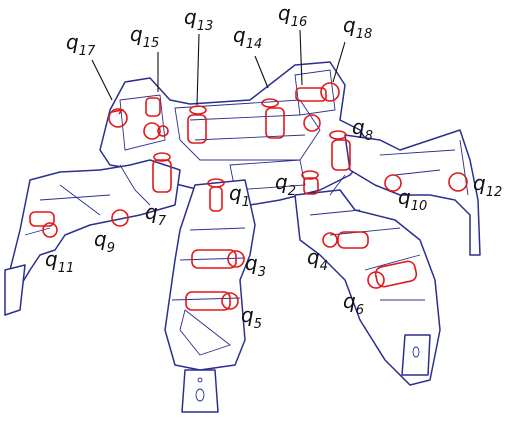  Describe the element at coordinates (212, 301) in the screenshot. I see `joint-q5-icon` at that location.